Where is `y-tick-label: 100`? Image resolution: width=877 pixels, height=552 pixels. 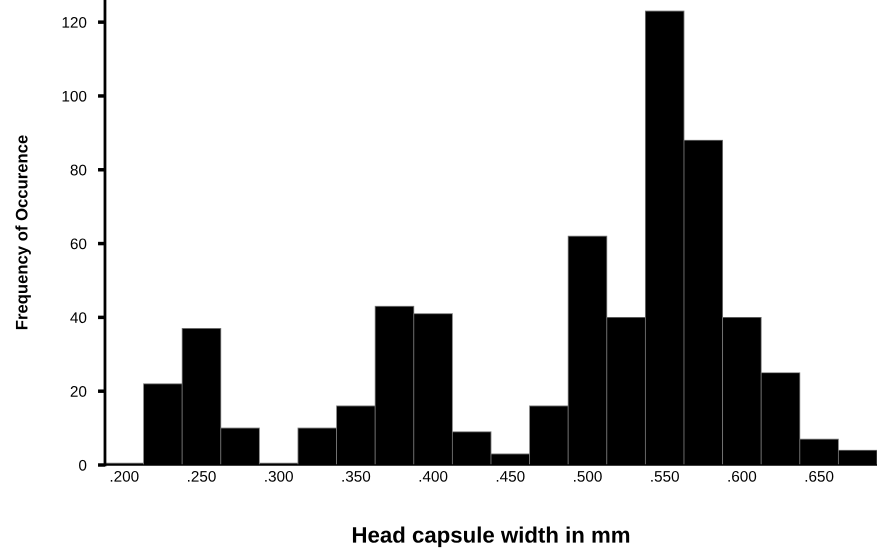 y-tick-label: 100 is located at coordinates (74, 96).